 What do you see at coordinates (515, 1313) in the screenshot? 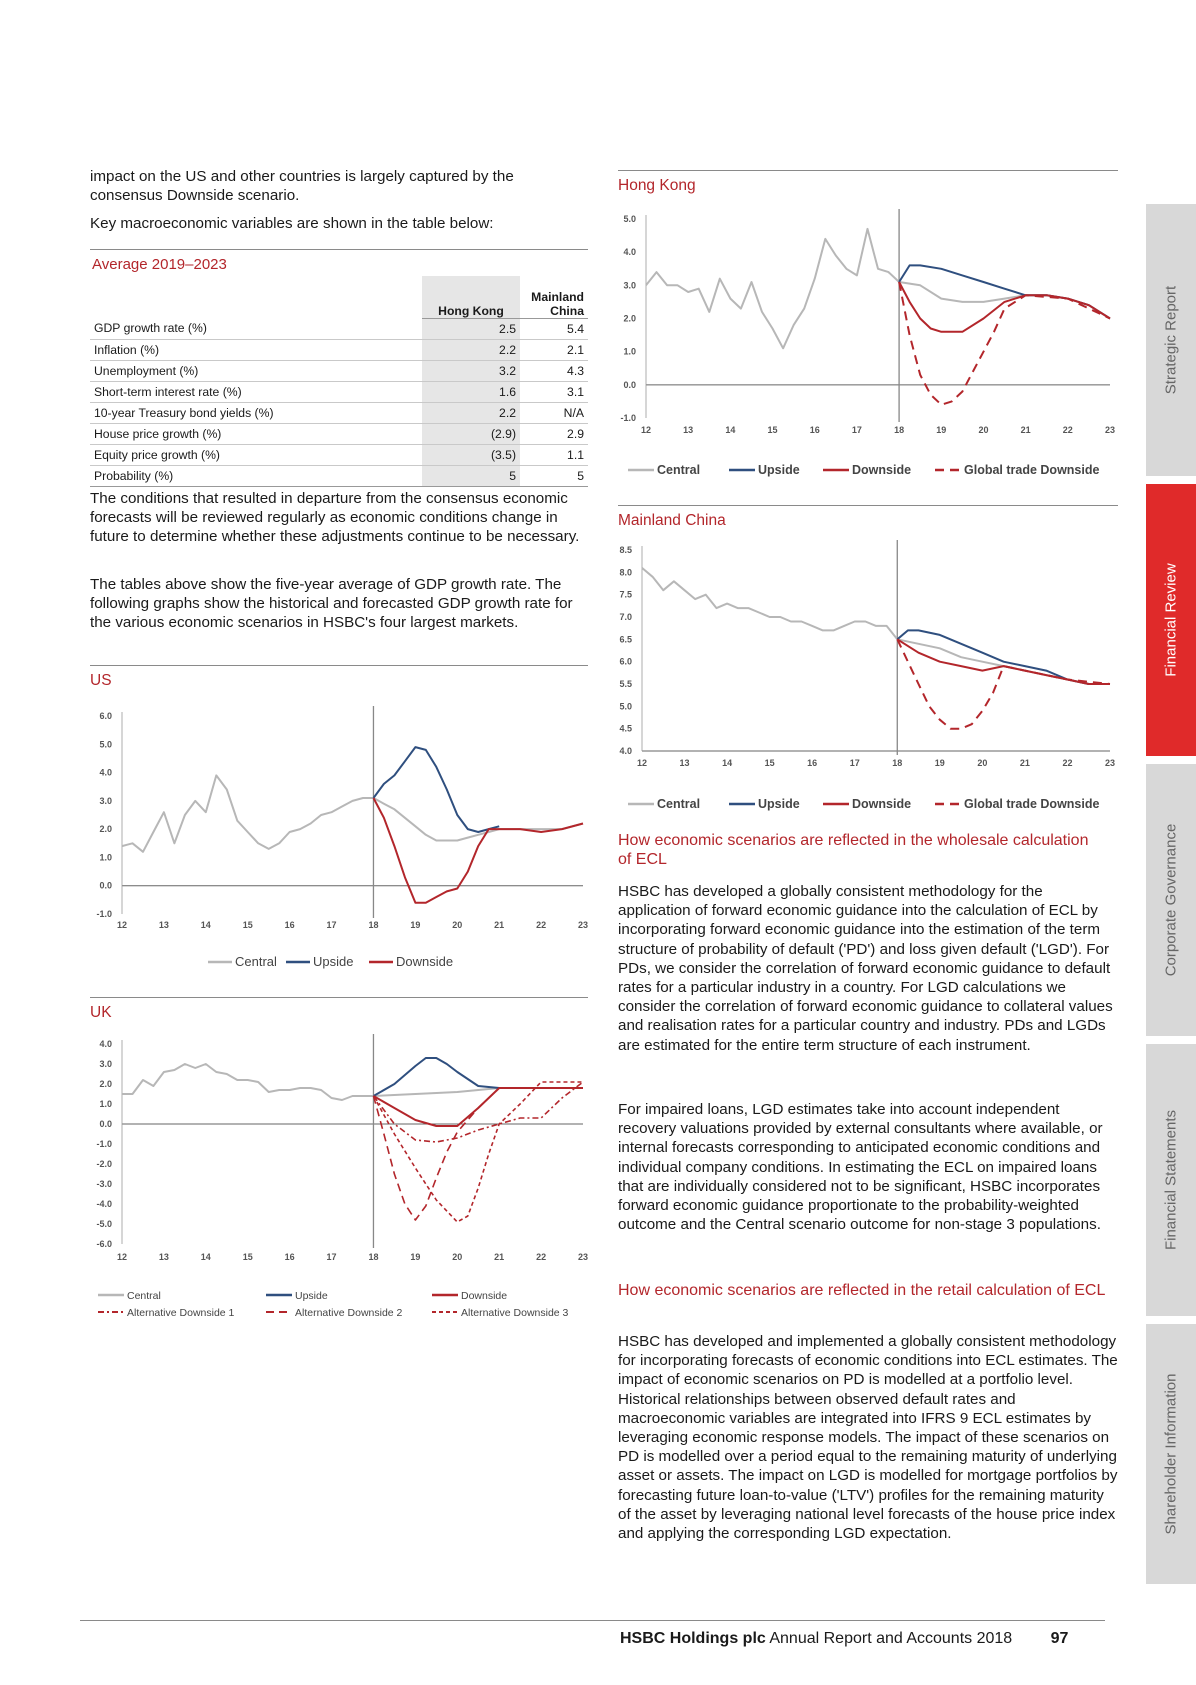
I see `legend-label: Alternative Downside 3` at bounding box center [515, 1313].